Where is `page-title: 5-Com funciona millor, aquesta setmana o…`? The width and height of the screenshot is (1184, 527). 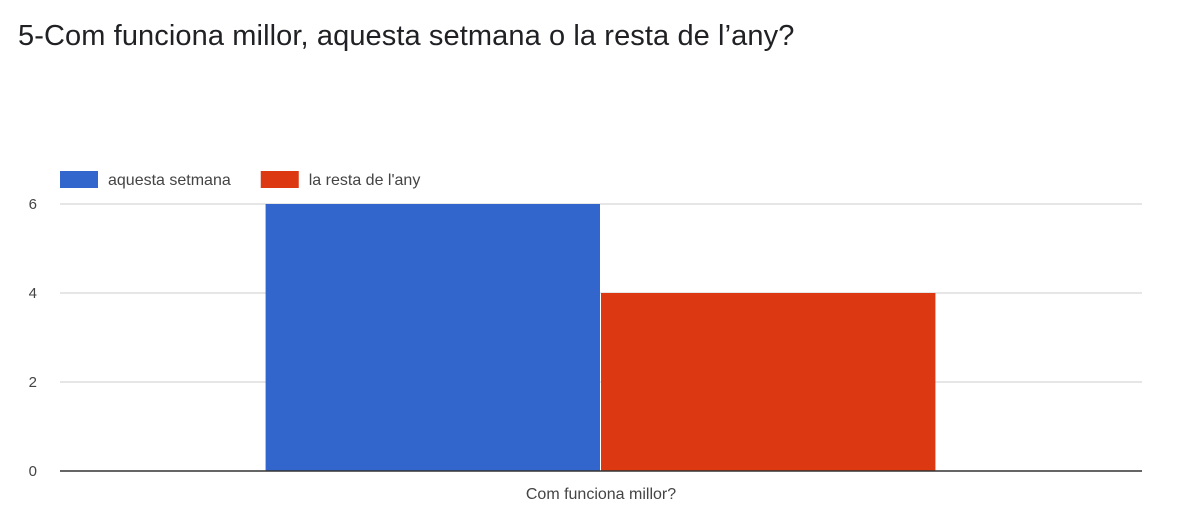 page-title: 5-Com funciona millor, aquesta setmana o… is located at coordinates (406, 36).